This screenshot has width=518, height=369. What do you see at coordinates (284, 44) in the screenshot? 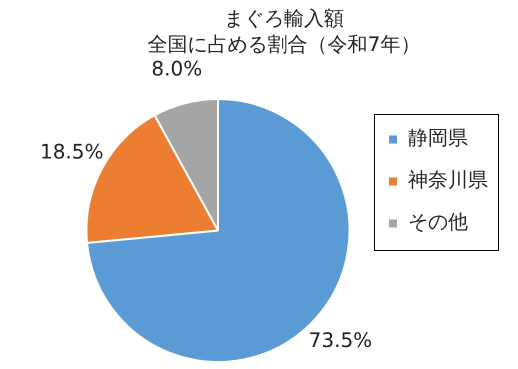
I see `chart-subtitle: 全国に占める割合（令和7年）` at bounding box center [284, 44].